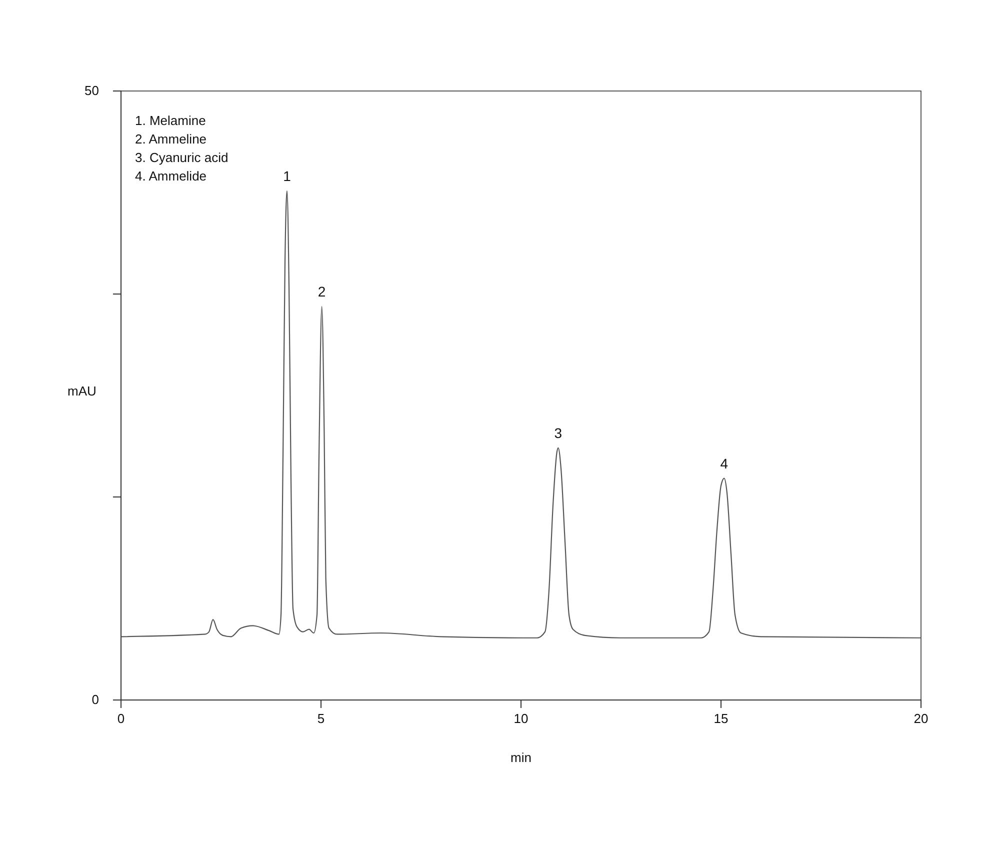  Describe the element at coordinates (171, 139) in the screenshot. I see `annotation: 2. Ammeline` at that location.